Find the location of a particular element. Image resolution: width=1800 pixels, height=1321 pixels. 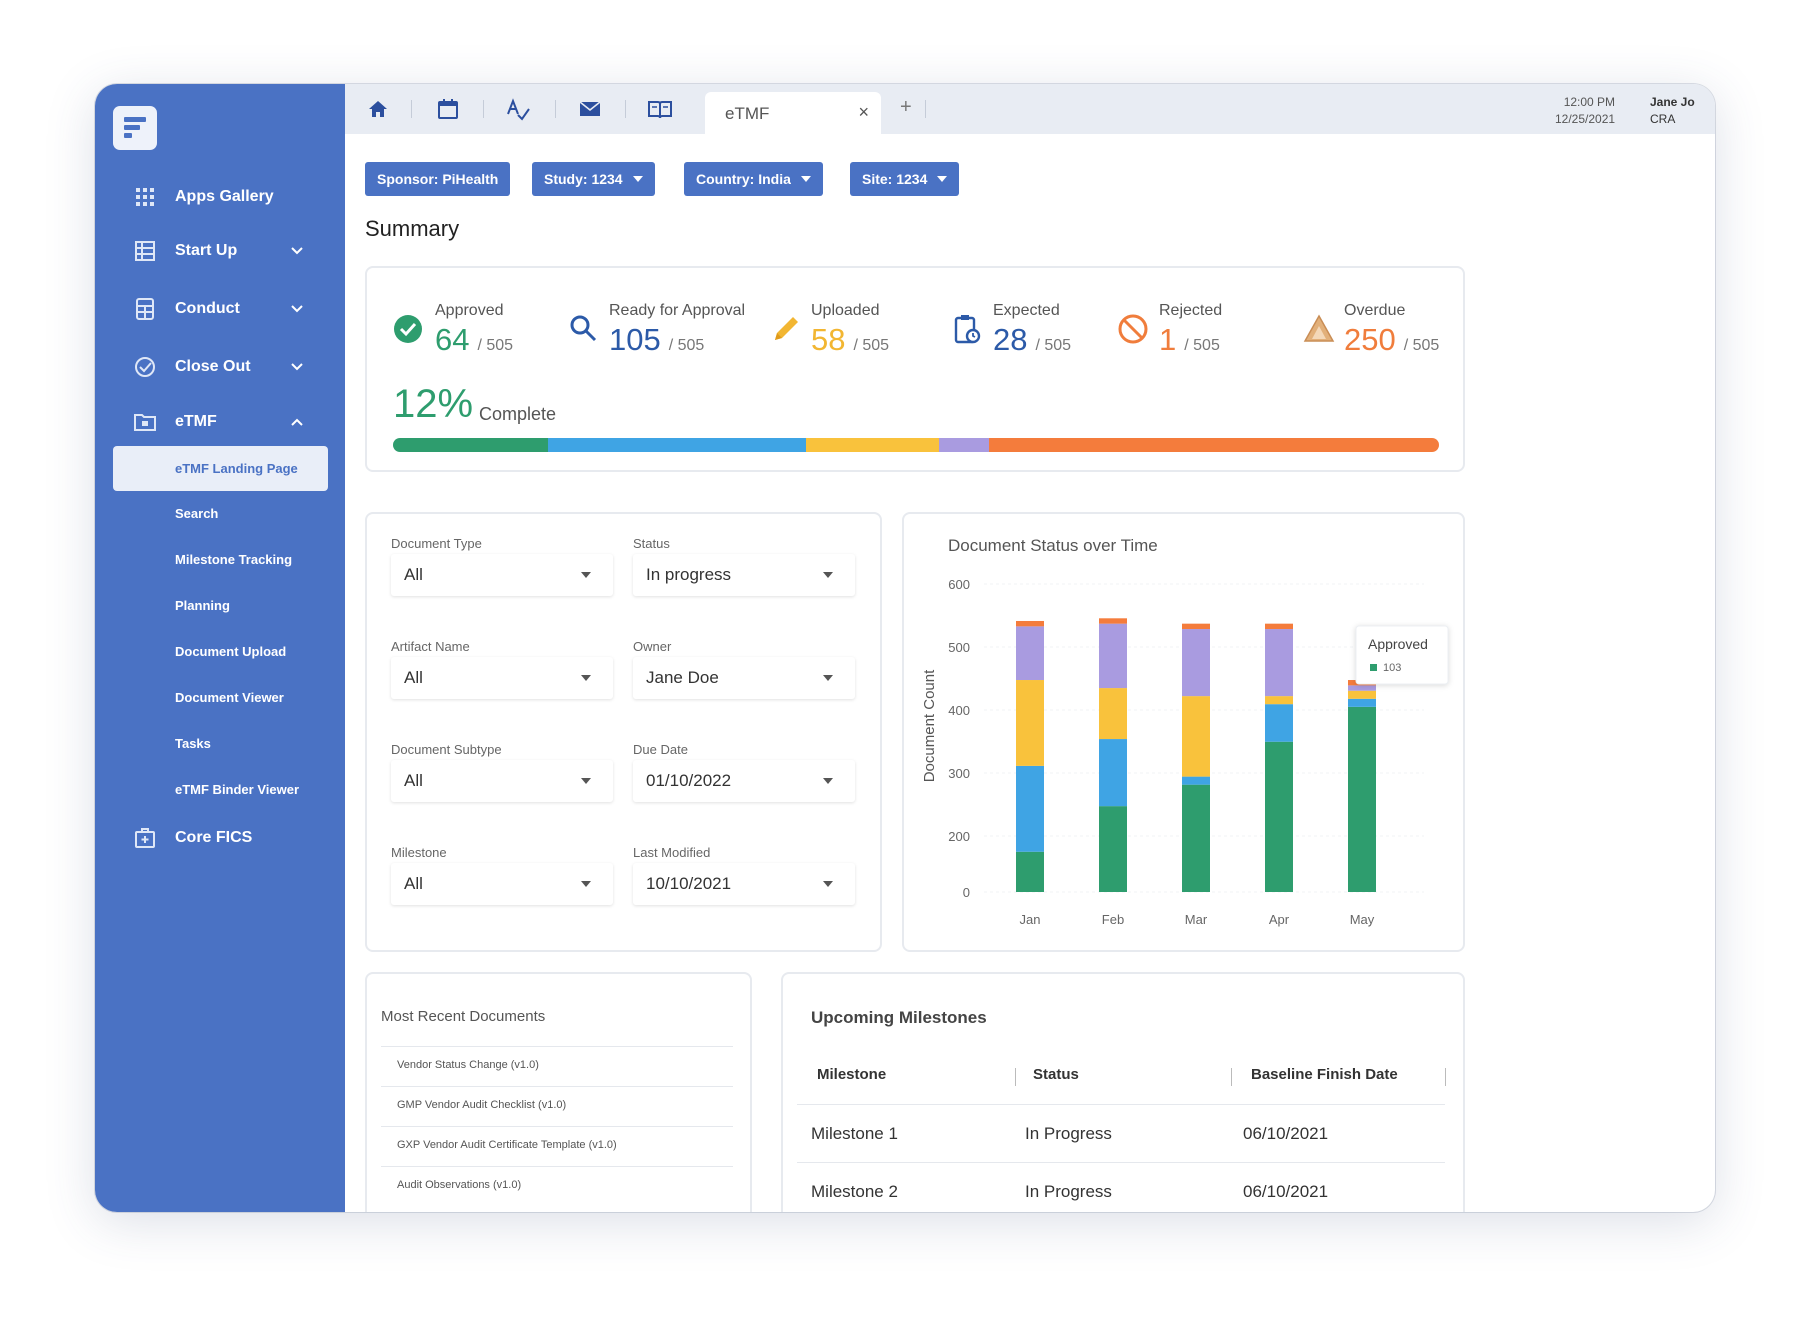

sidebar-item-start-up: Start Up is located at coordinates (220, 251).